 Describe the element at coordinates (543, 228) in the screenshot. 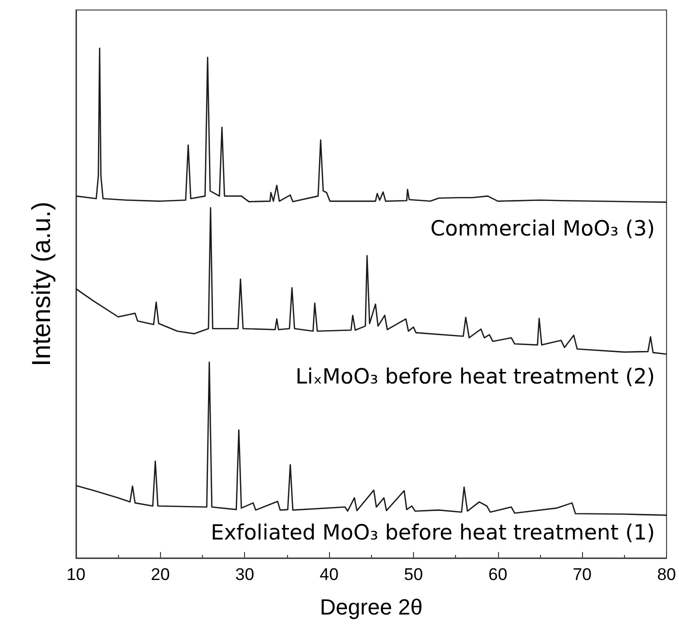

I see `annotation: Commercial MoO₃ (3)` at that location.